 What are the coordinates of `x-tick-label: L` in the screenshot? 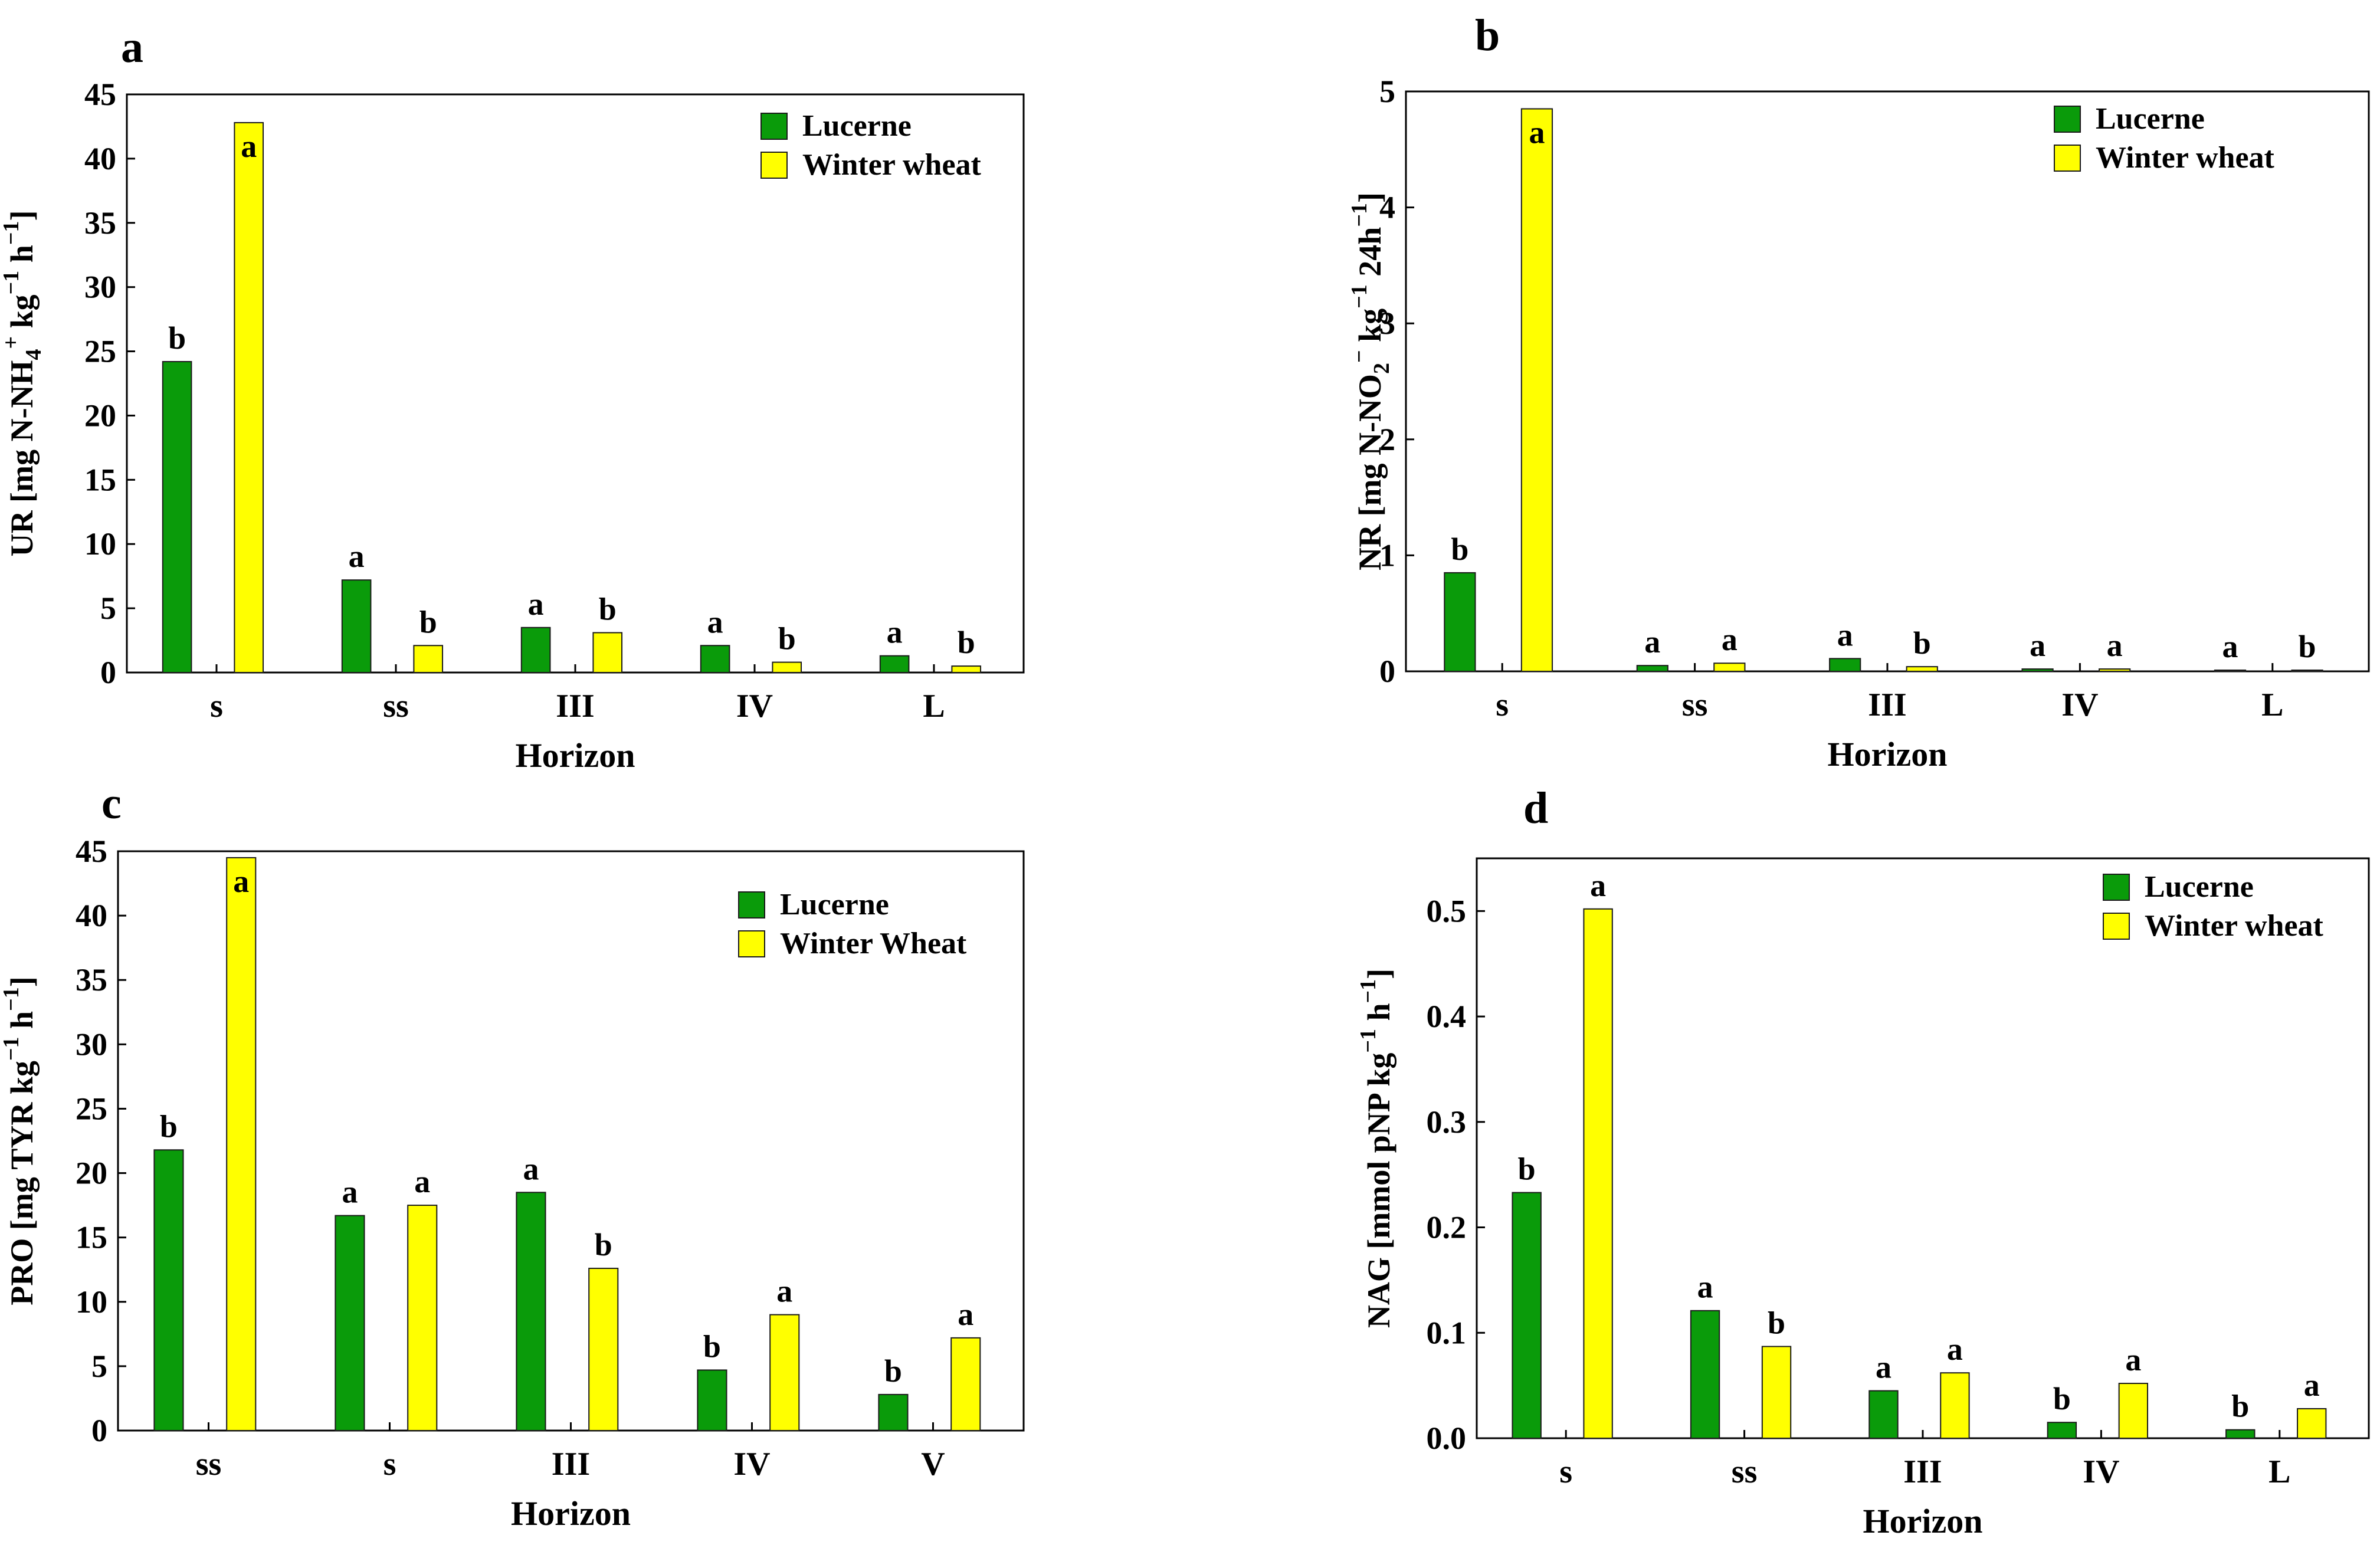 It's located at (2272, 705).